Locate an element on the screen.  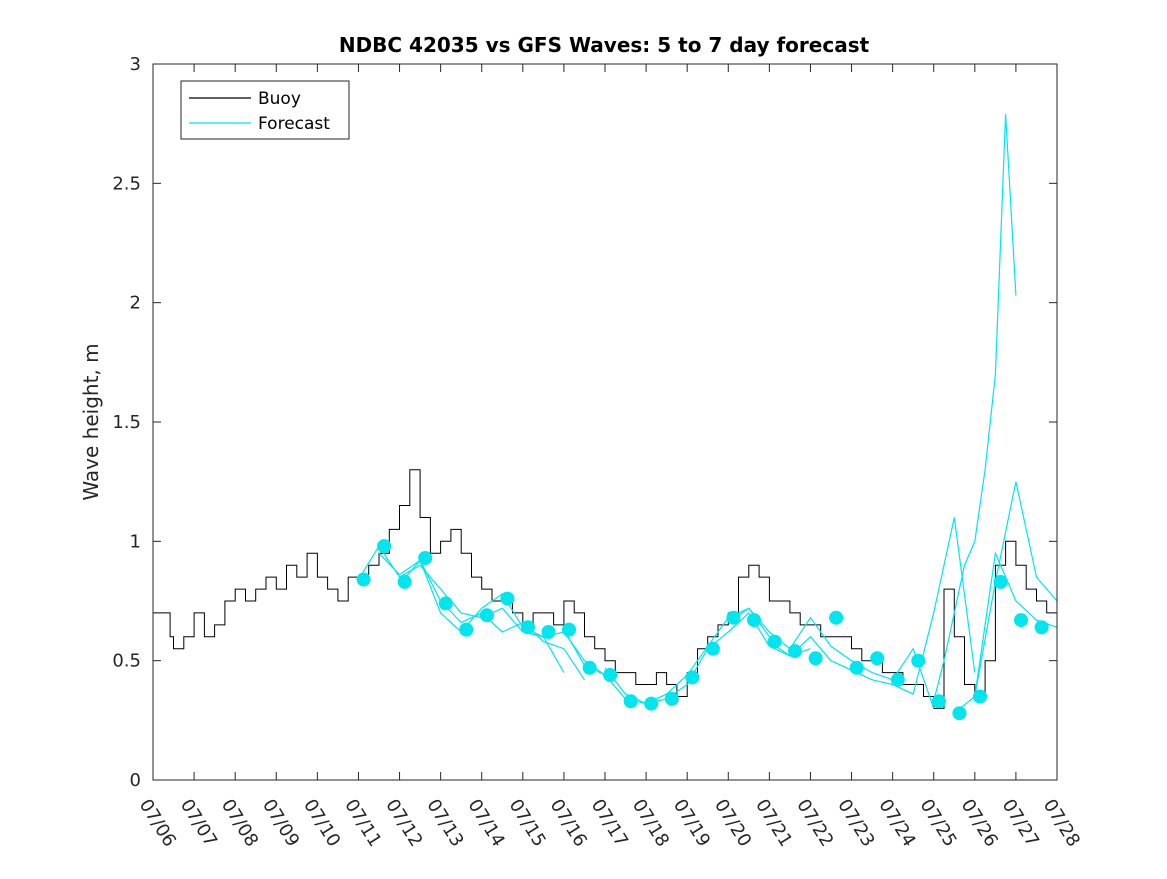
y-tick-label: 1 is located at coordinates (135, 541).